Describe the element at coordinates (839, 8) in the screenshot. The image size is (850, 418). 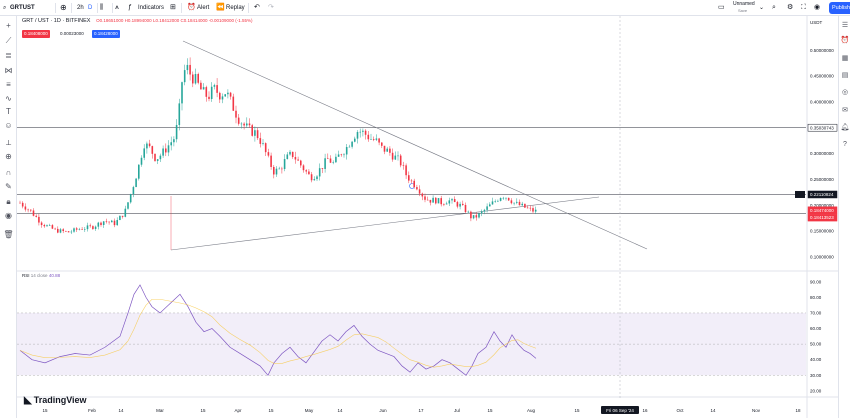
I see `publish-button: Publish` at that location.